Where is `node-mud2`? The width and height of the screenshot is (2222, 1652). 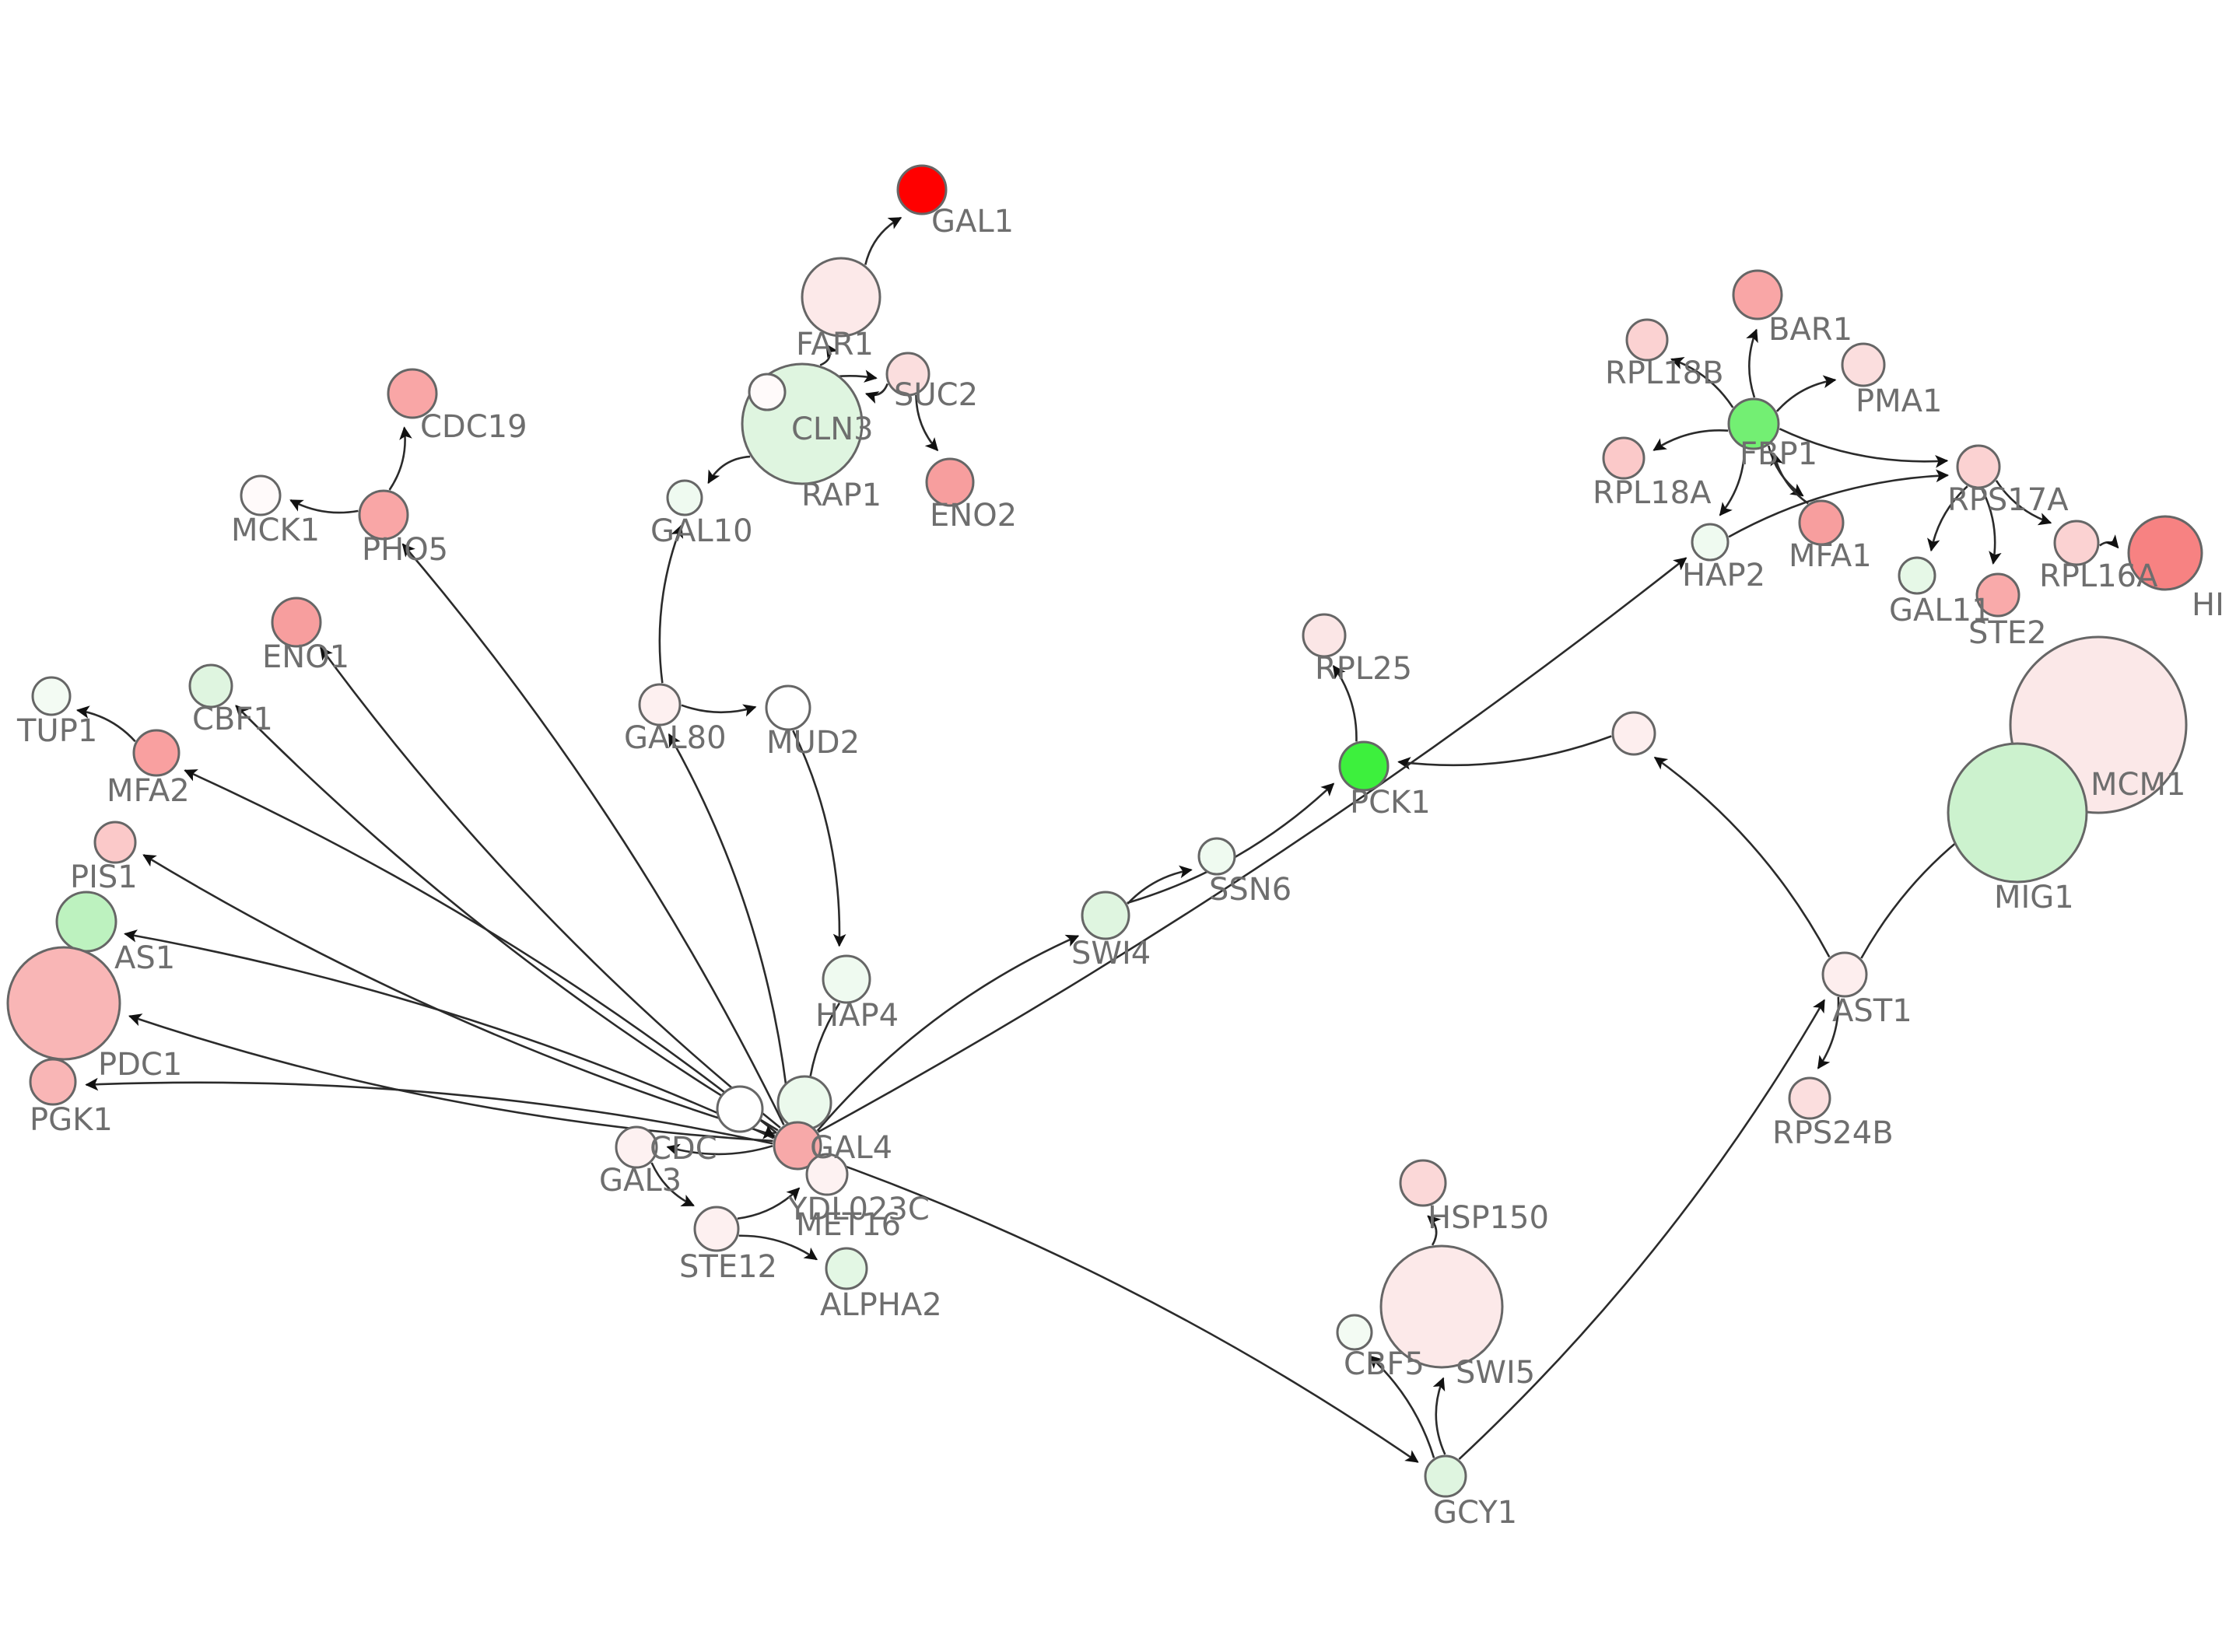
node-mud2 is located at coordinates (788, 708).